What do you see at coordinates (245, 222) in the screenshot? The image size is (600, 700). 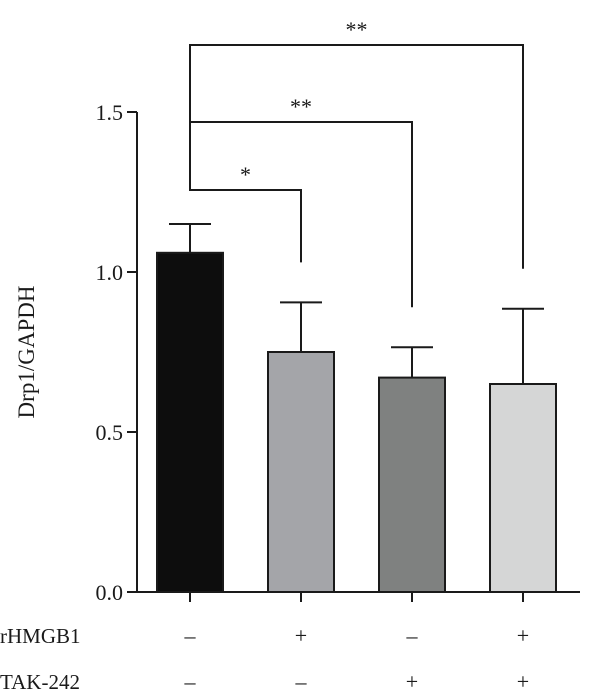 I see `significance-bracket` at bounding box center [245, 222].